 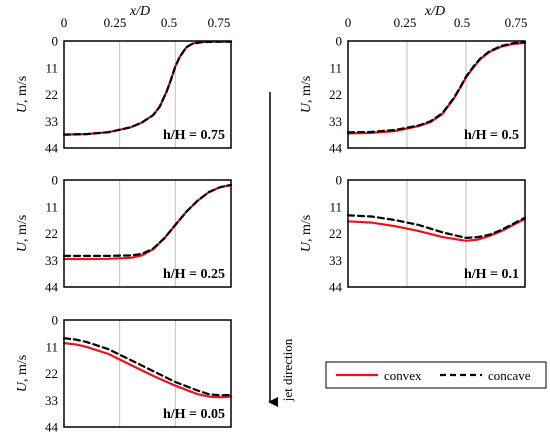 I want to click on x-axis-top-right: x/D 0 0.25 0.5 0.75, so click(x=436, y=17).